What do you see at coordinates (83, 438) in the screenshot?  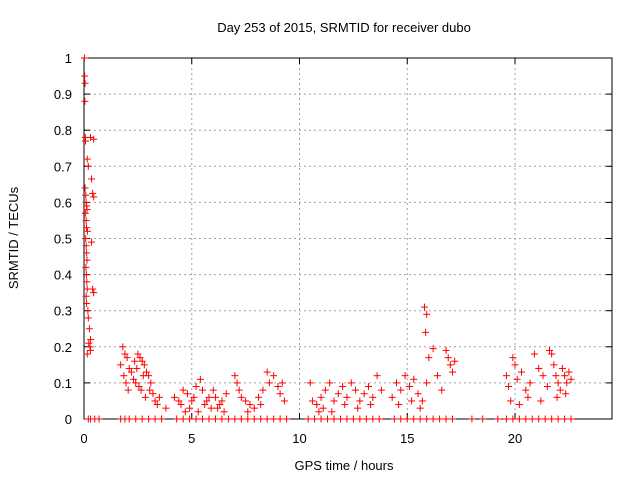 I see `x-tick-label: 0` at bounding box center [83, 438].